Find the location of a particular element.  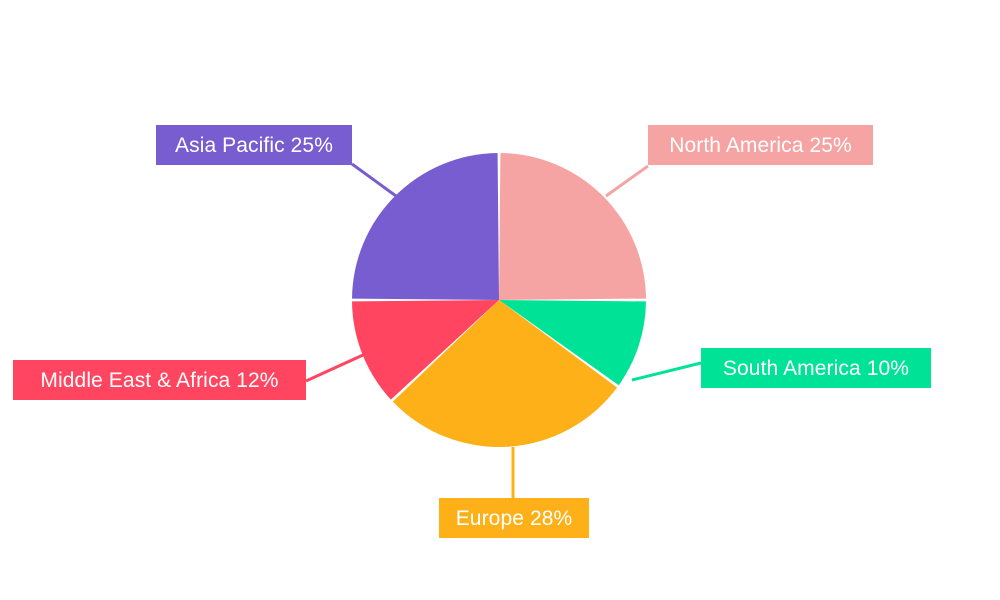

slice-label-europe-text: Europe 28% is located at coordinates (514, 518).